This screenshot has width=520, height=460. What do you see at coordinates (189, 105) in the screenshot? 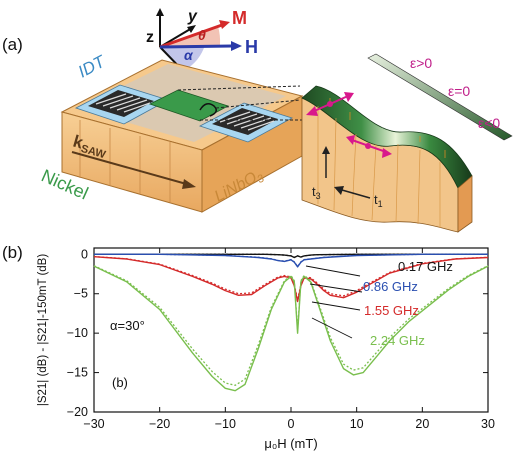
I see `nickel-film` at bounding box center [189, 105].